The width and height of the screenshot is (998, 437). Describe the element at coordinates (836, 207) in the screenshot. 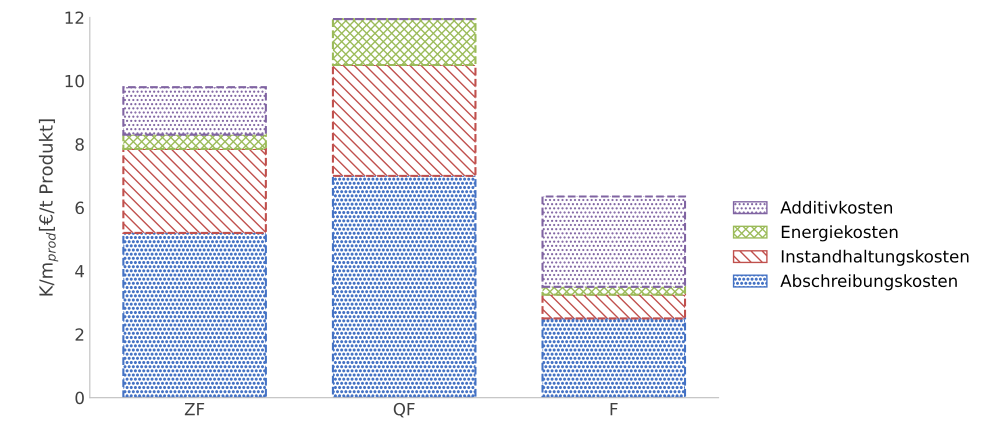

I see `legend-label: Additivkosten` at that location.